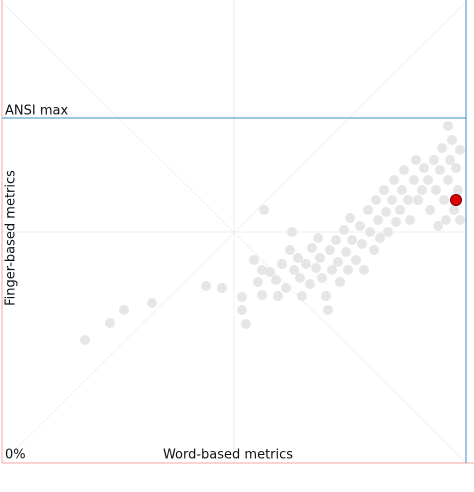 This screenshot has width=474, height=492. Describe the element at coordinates (228, 455) in the screenshot. I see `x-axis-label: Word-based metrics` at that location.